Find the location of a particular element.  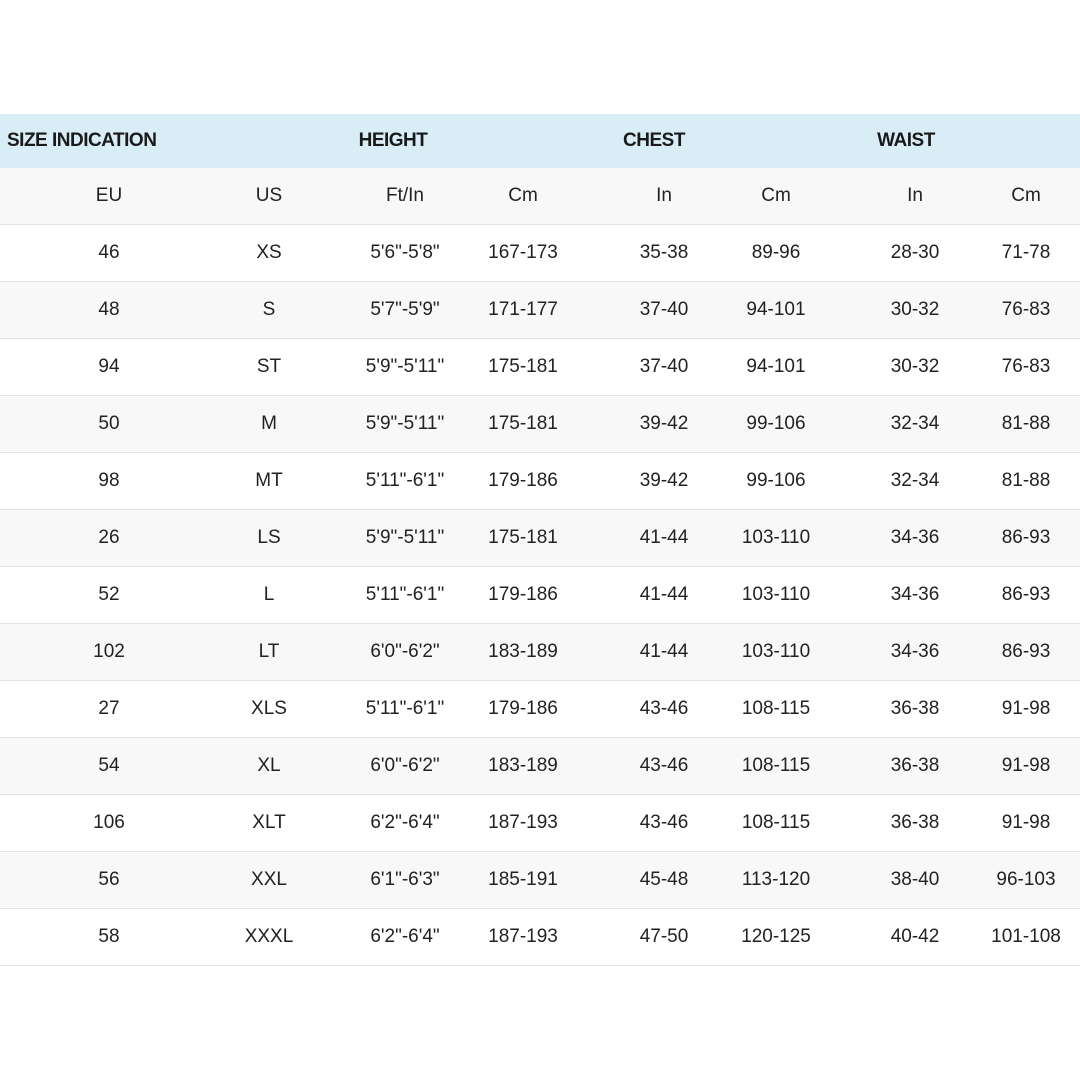

column-header-chest-in: In is located at coordinates (664, 195).